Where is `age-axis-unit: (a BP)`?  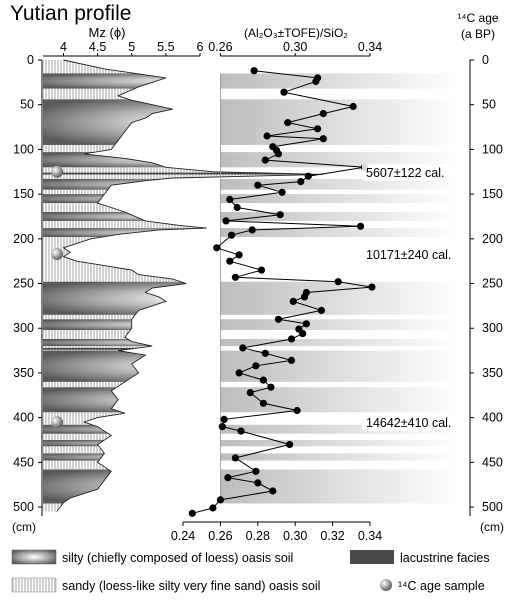 age-axis-unit: (a BP) is located at coordinates (478, 34).